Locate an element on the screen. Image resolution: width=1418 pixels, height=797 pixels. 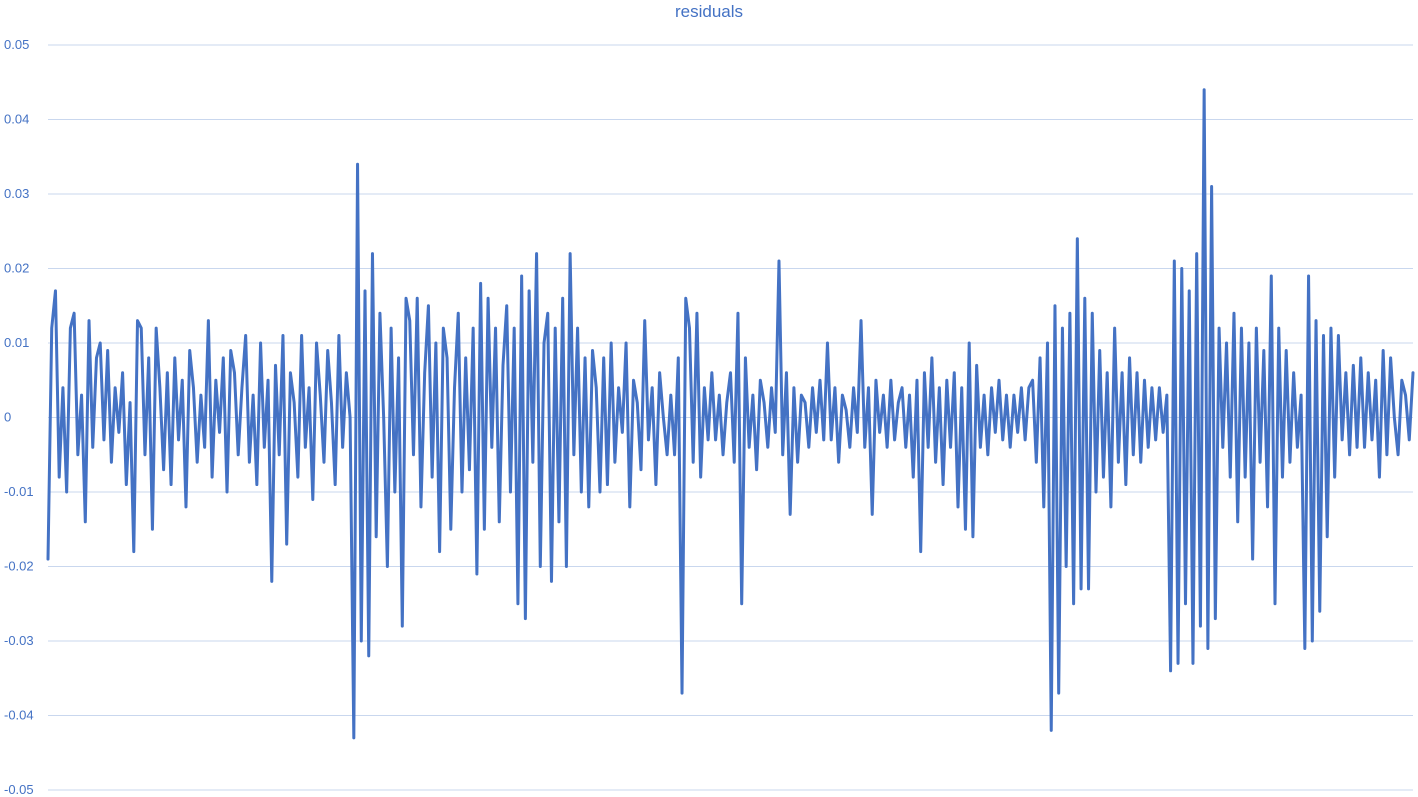
y-tick-label: -0.05 is located at coordinates (19, 789).